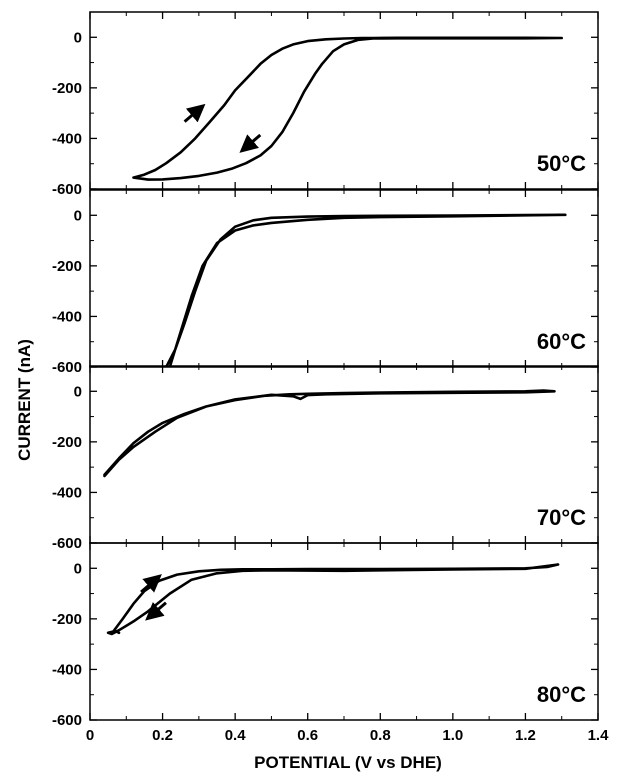 Image resolution: width=621 pixels, height=780 pixels. I want to click on x-tick-label: 1.0, so click(452, 735).